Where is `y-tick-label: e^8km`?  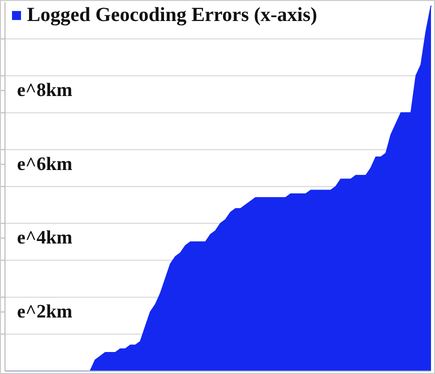 y-tick-label: e^8km is located at coordinates (45, 91).